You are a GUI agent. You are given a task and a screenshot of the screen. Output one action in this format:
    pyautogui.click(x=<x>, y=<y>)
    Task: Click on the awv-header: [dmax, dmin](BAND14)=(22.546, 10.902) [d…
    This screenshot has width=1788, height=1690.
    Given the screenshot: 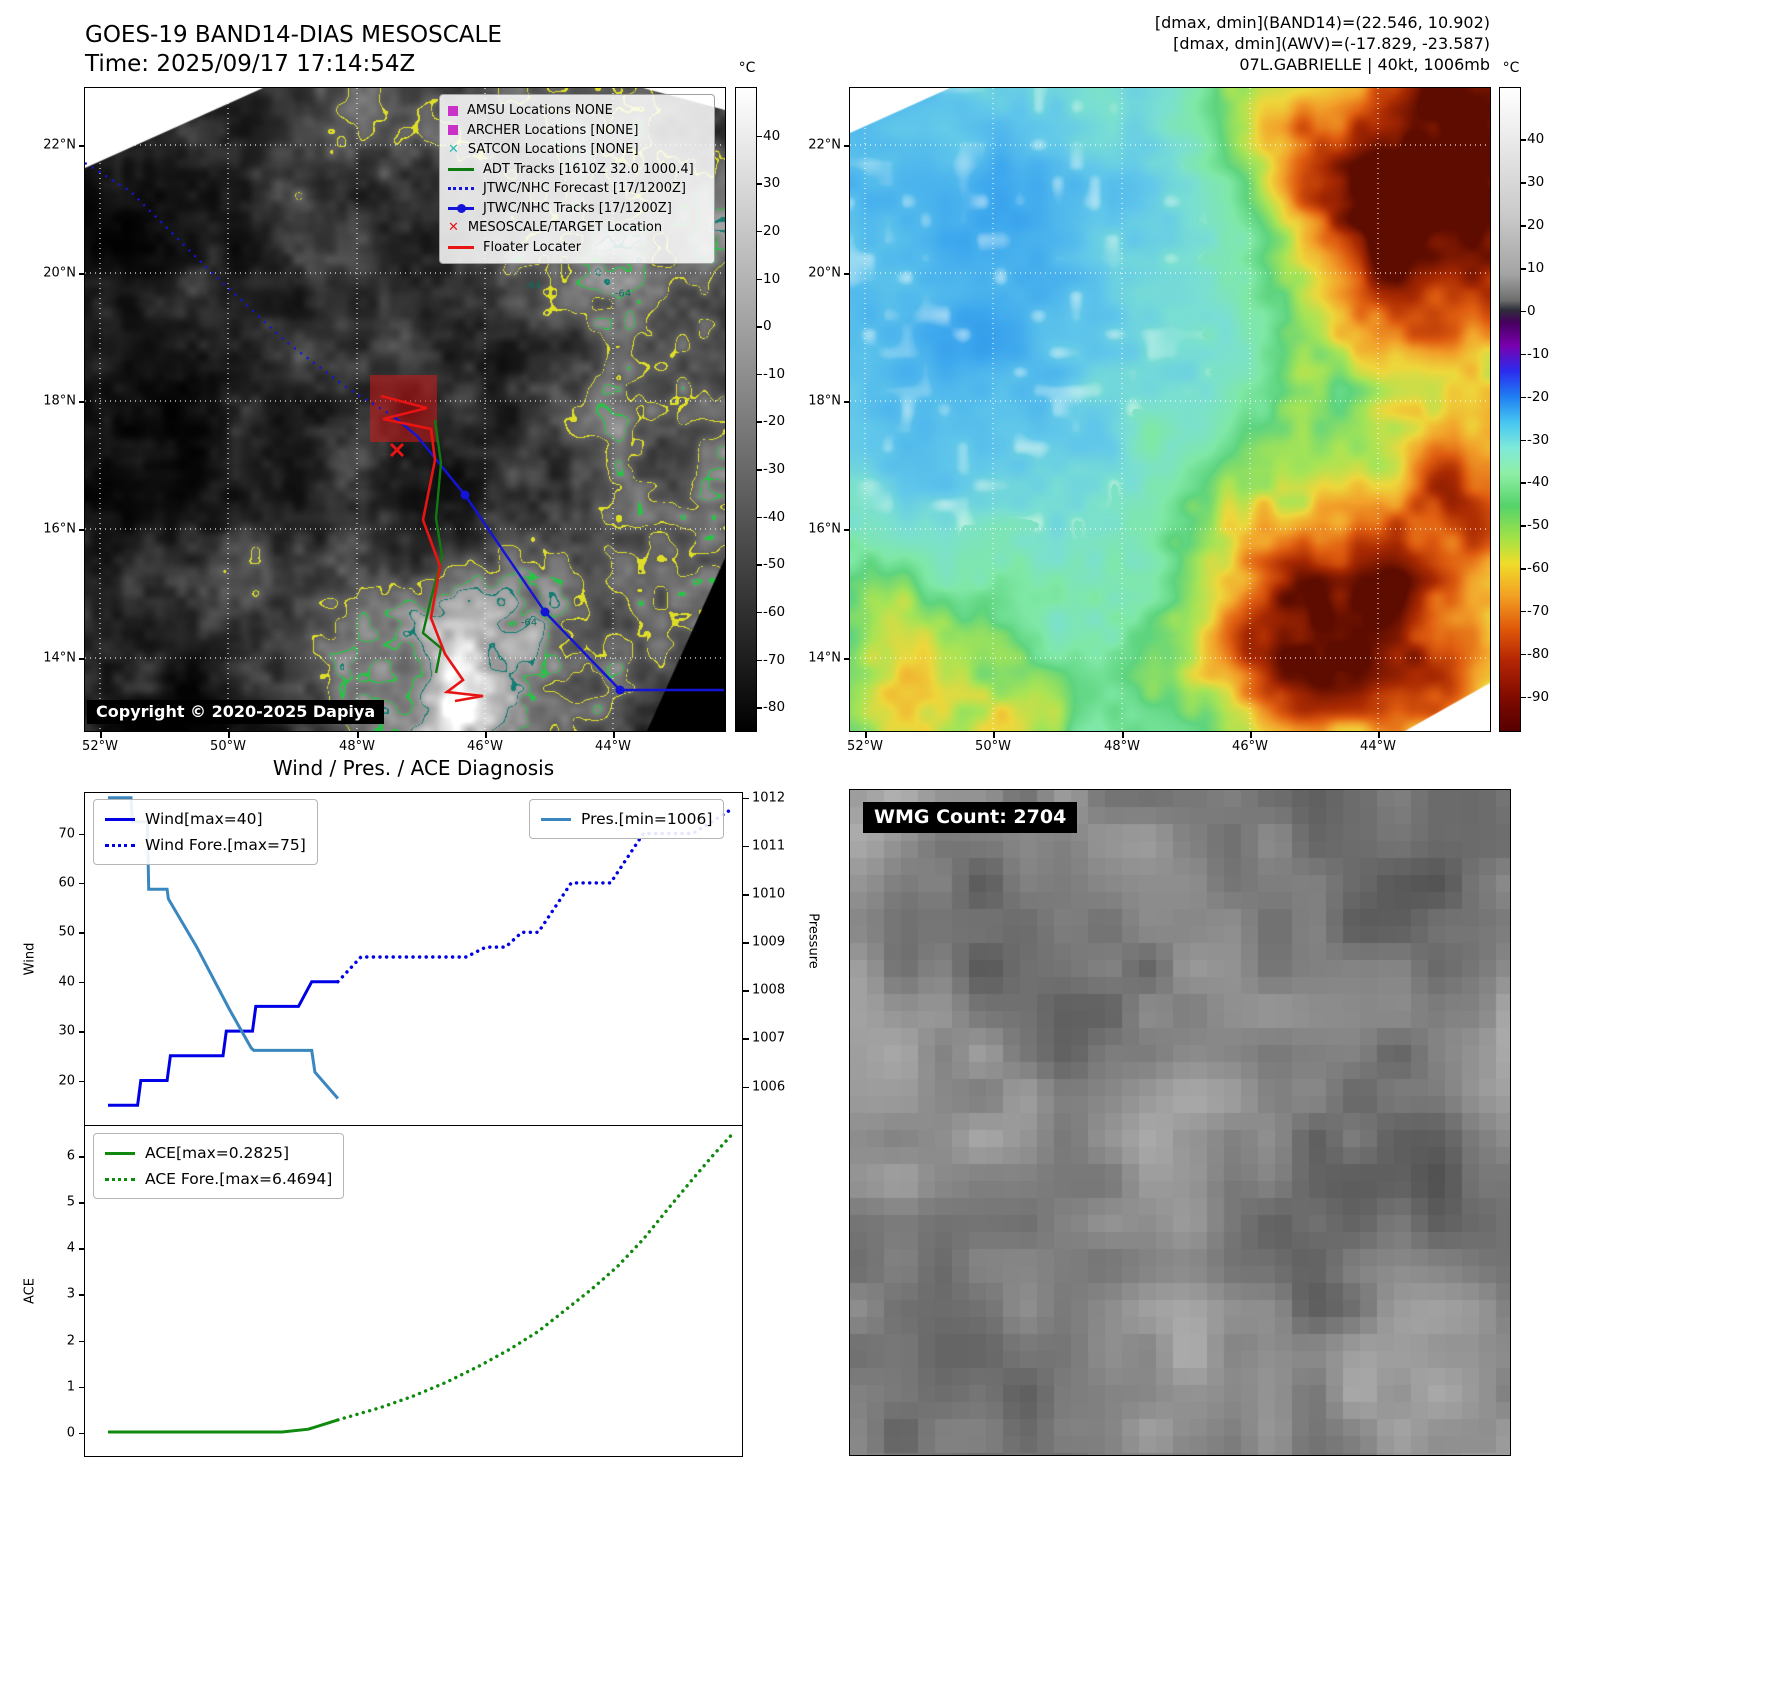 What is the action you would take?
    pyautogui.click(x=1195, y=43)
    